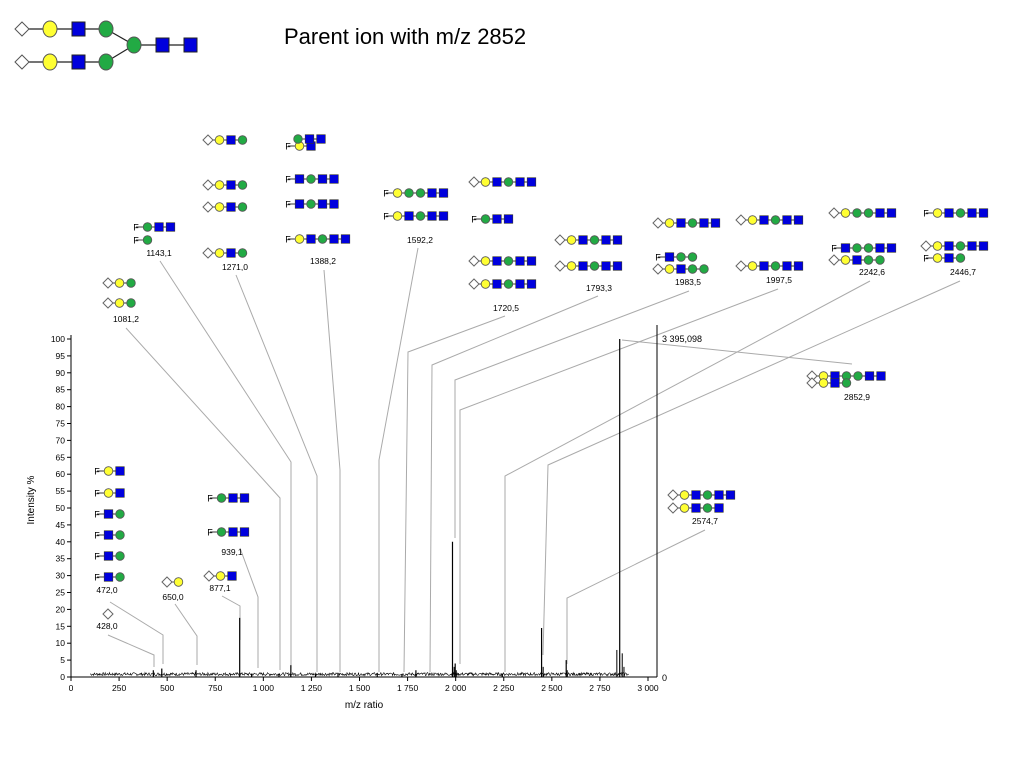  What do you see at coordinates (600, 688) in the screenshot?
I see `x-tick-label: 2 750` at bounding box center [600, 688].